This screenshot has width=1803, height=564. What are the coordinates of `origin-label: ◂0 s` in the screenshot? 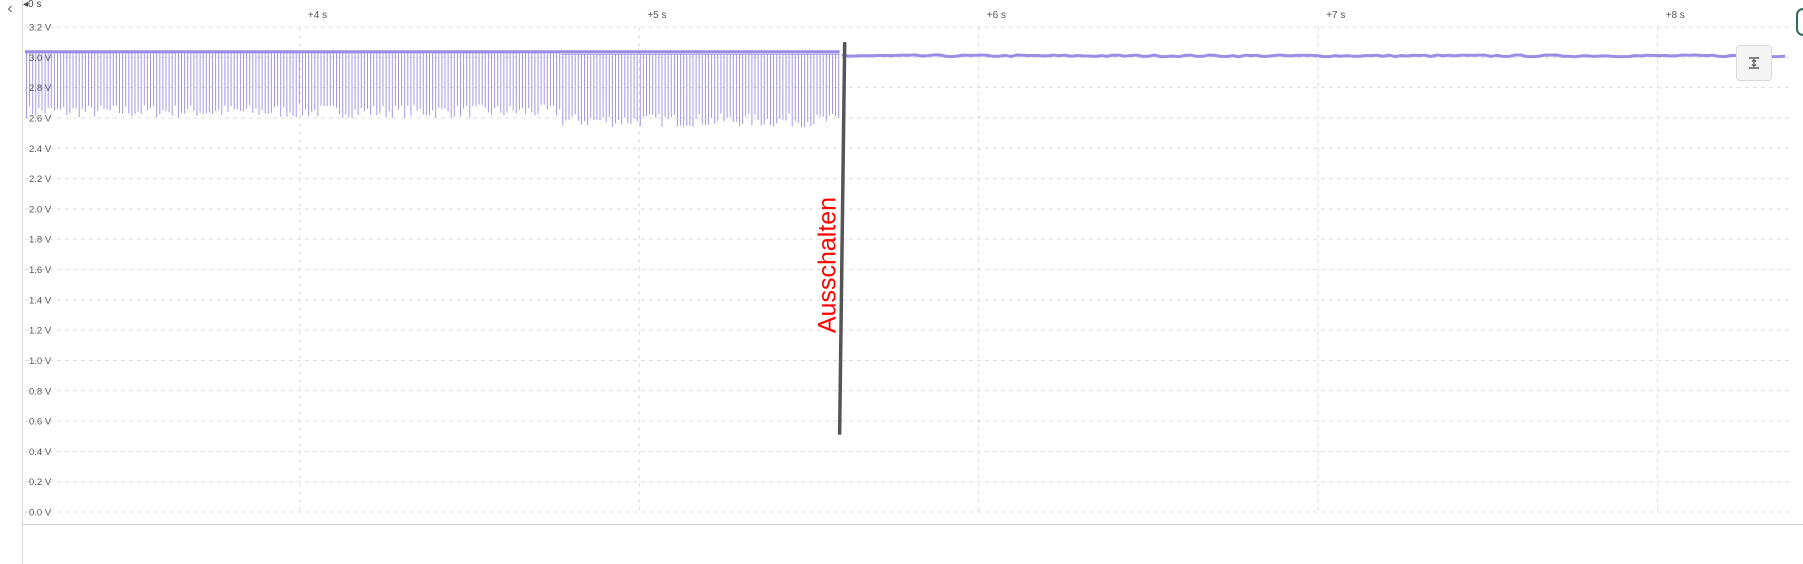 It's located at (32, 5).